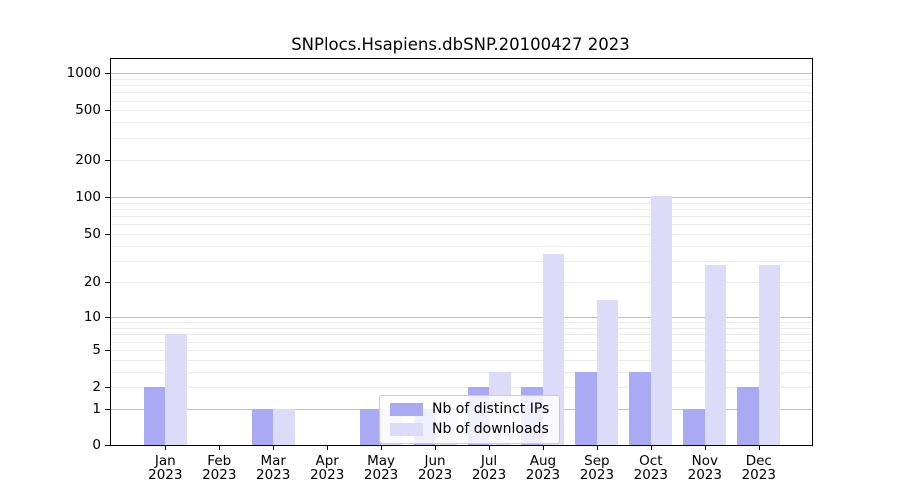  Describe the element at coordinates (651, 468) in the screenshot. I see `x-tick-label: Oct 2023` at that location.